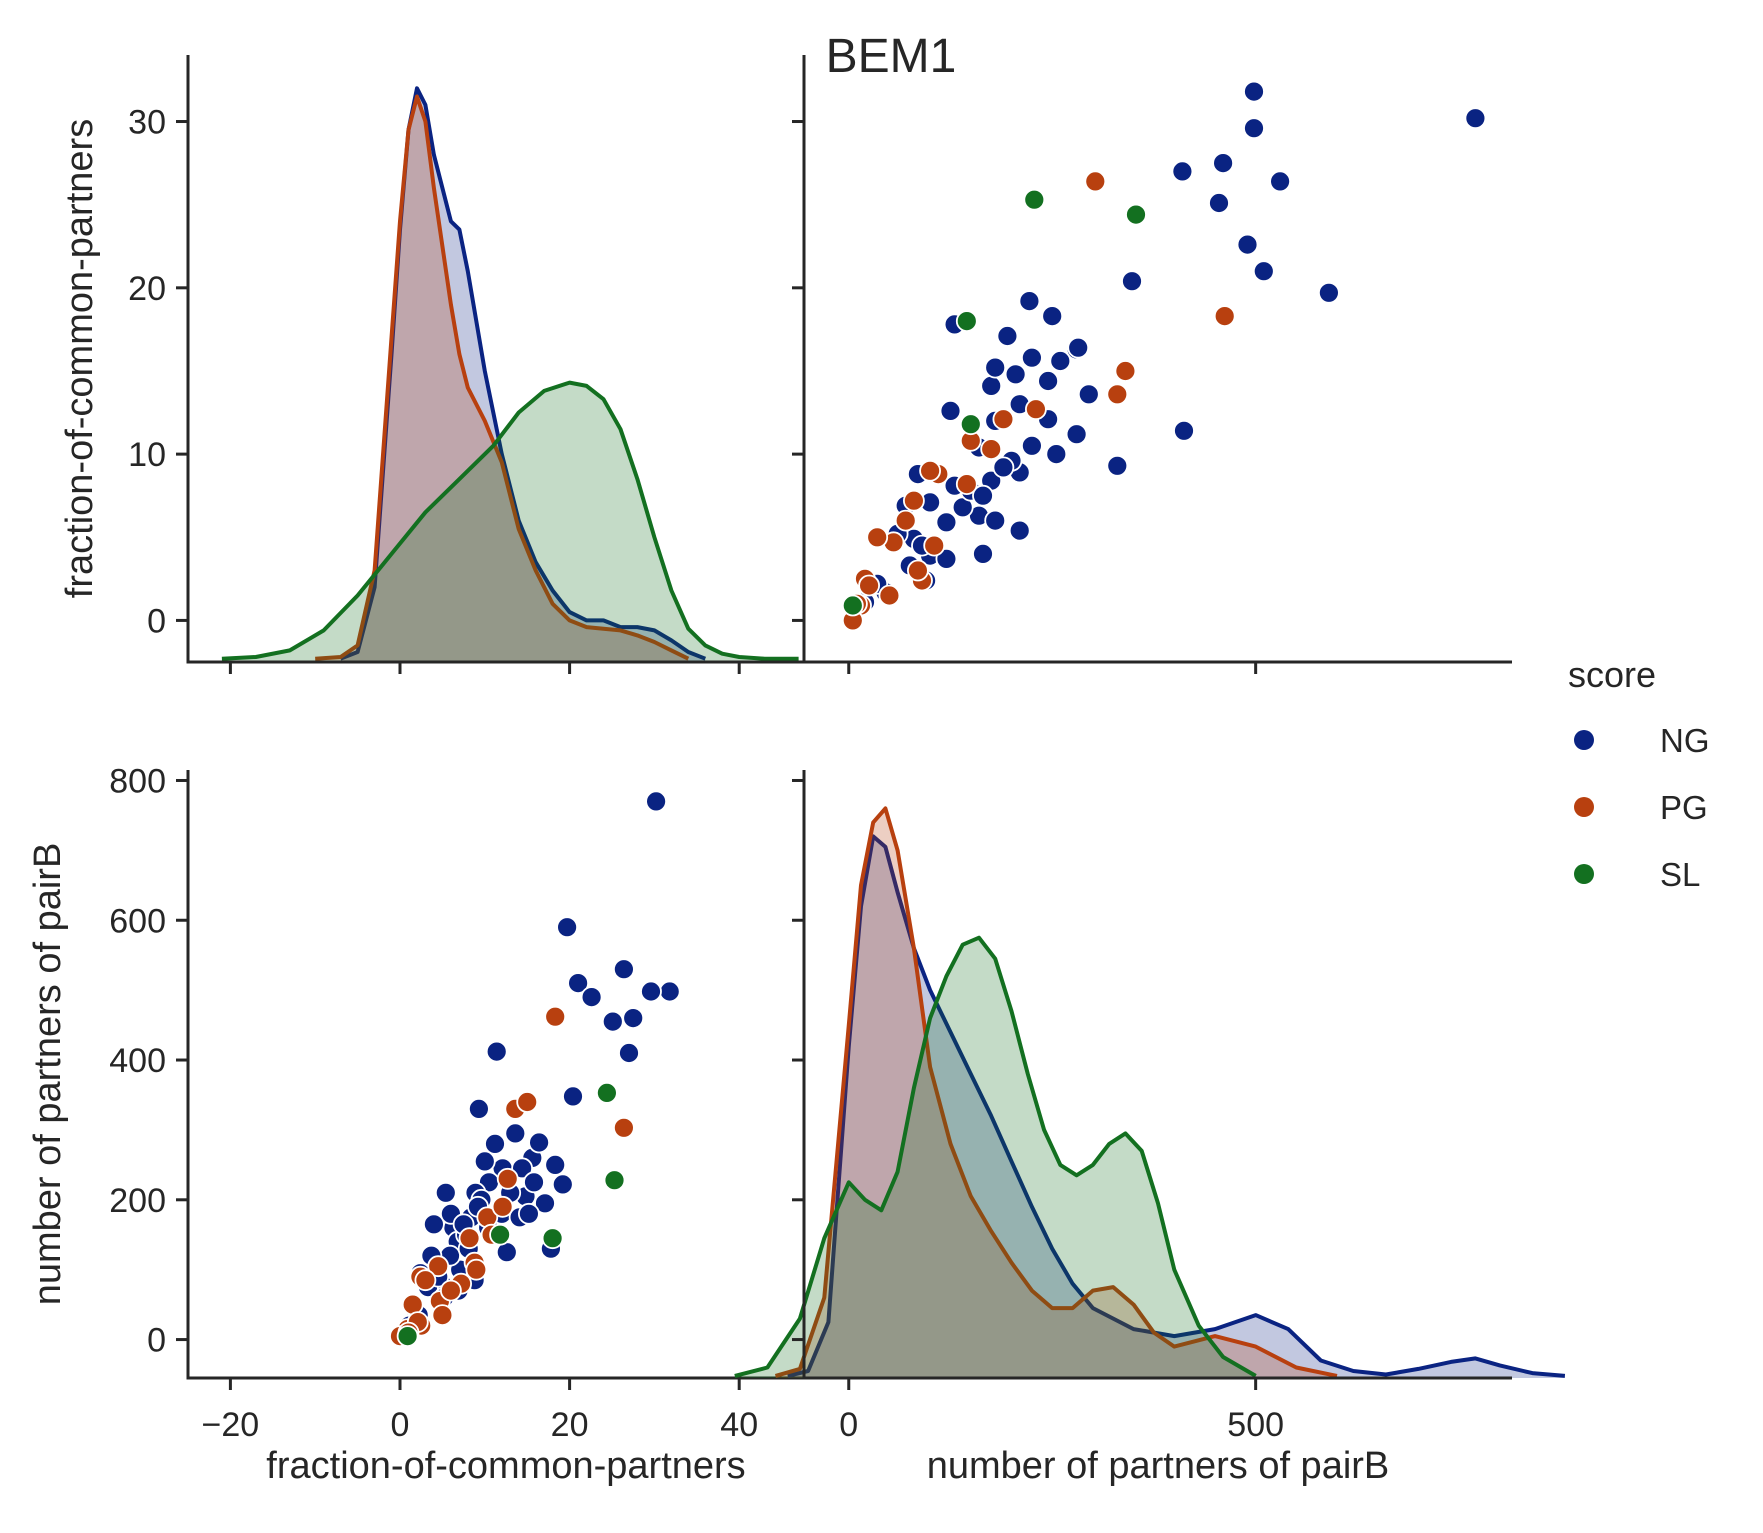 This screenshot has height=1533, width=1763. I want to click on panel-fraction-kde-kde-fill-ng, so click(523, 375).